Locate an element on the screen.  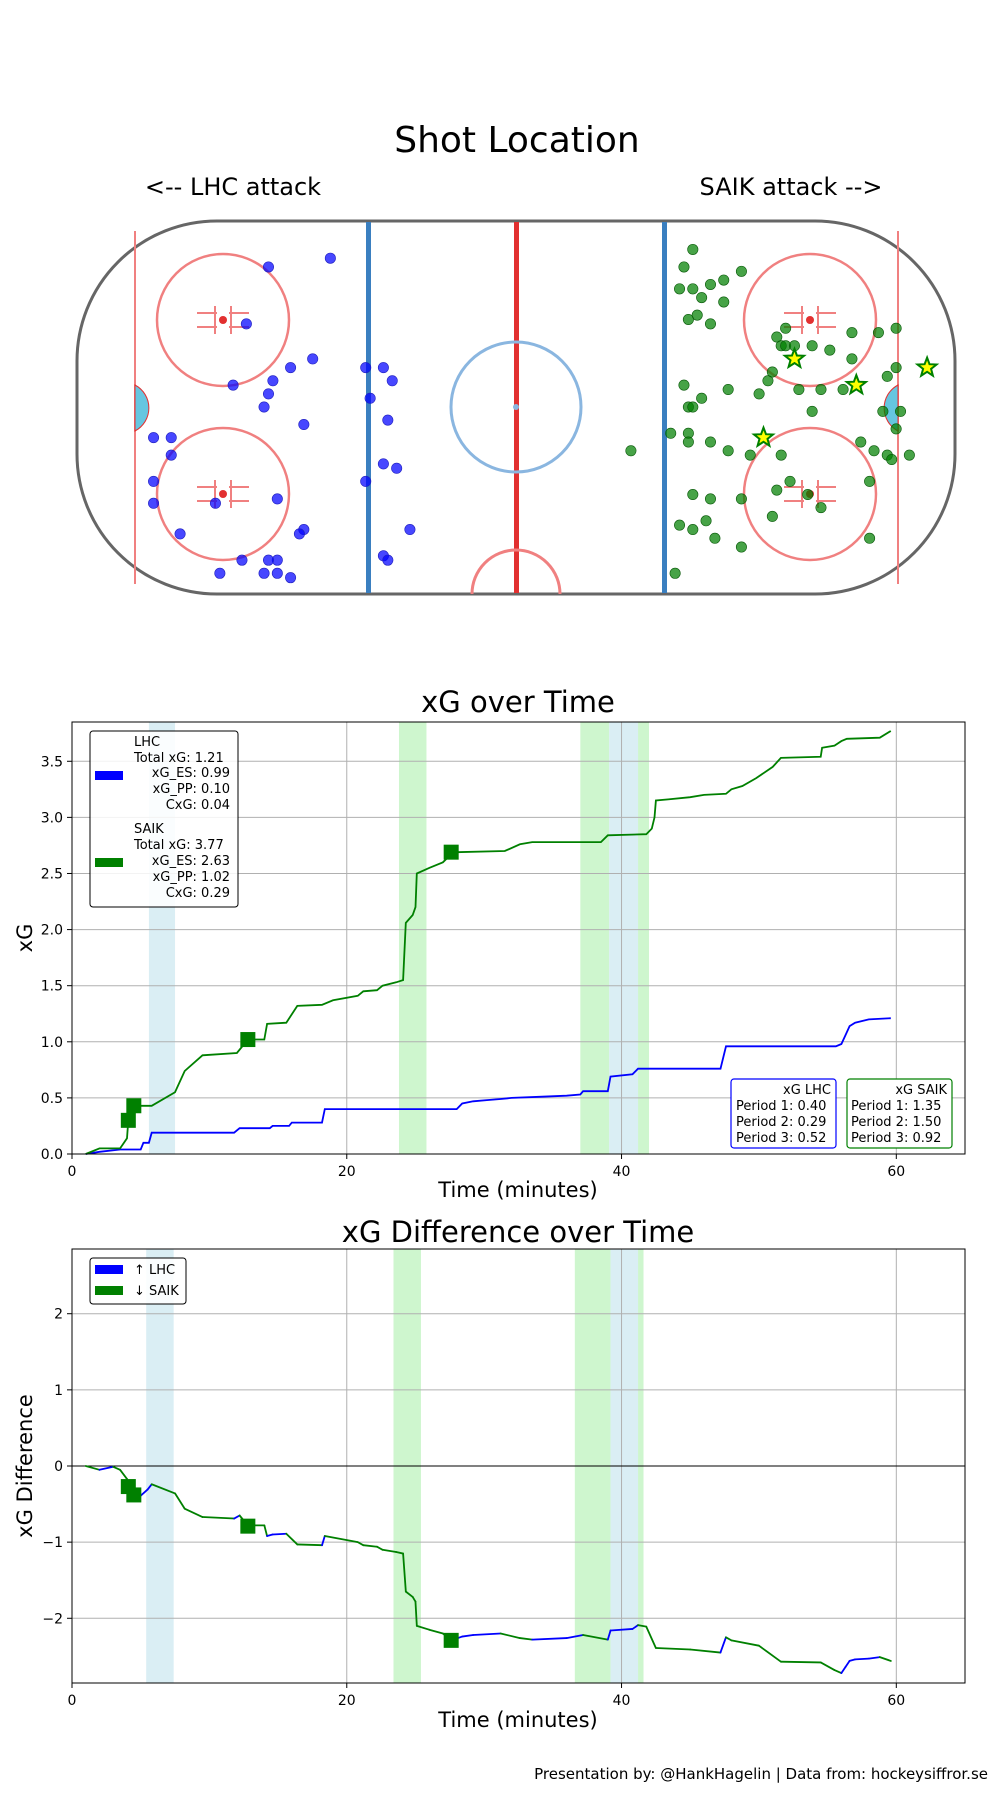
referee-crease is located at coordinates (516, 571).